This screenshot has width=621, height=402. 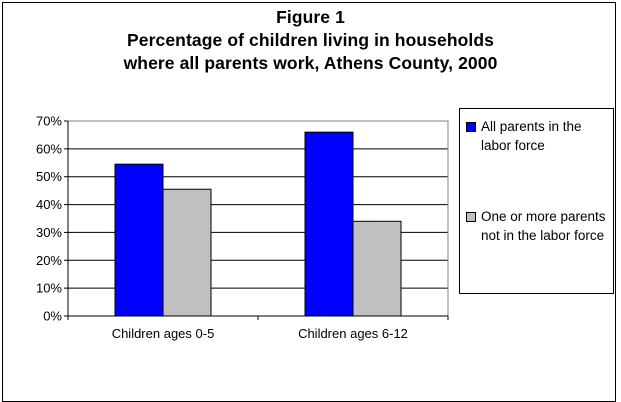 What do you see at coordinates (49, 121) in the screenshot?
I see `y-tick-label: 70%` at bounding box center [49, 121].